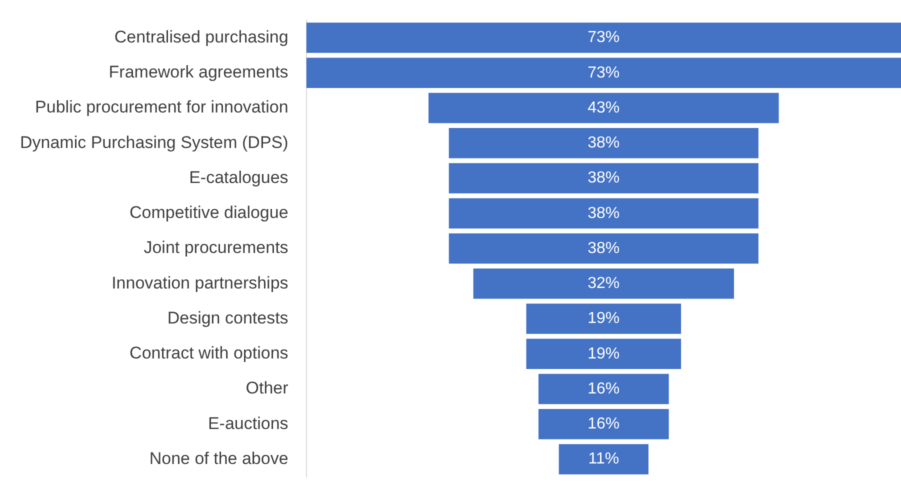  I want to click on category-label: Dynamic Purchasing System (DPS), so click(154, 142).